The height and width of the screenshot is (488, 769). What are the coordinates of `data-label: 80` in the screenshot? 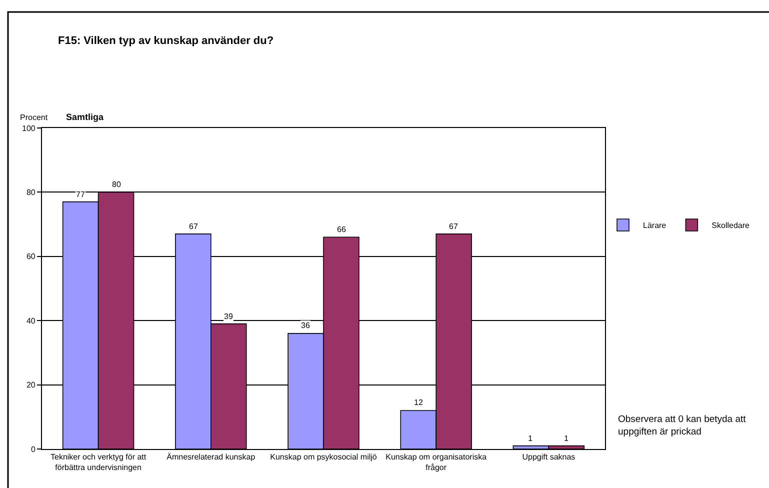 It's located at (117, 184).